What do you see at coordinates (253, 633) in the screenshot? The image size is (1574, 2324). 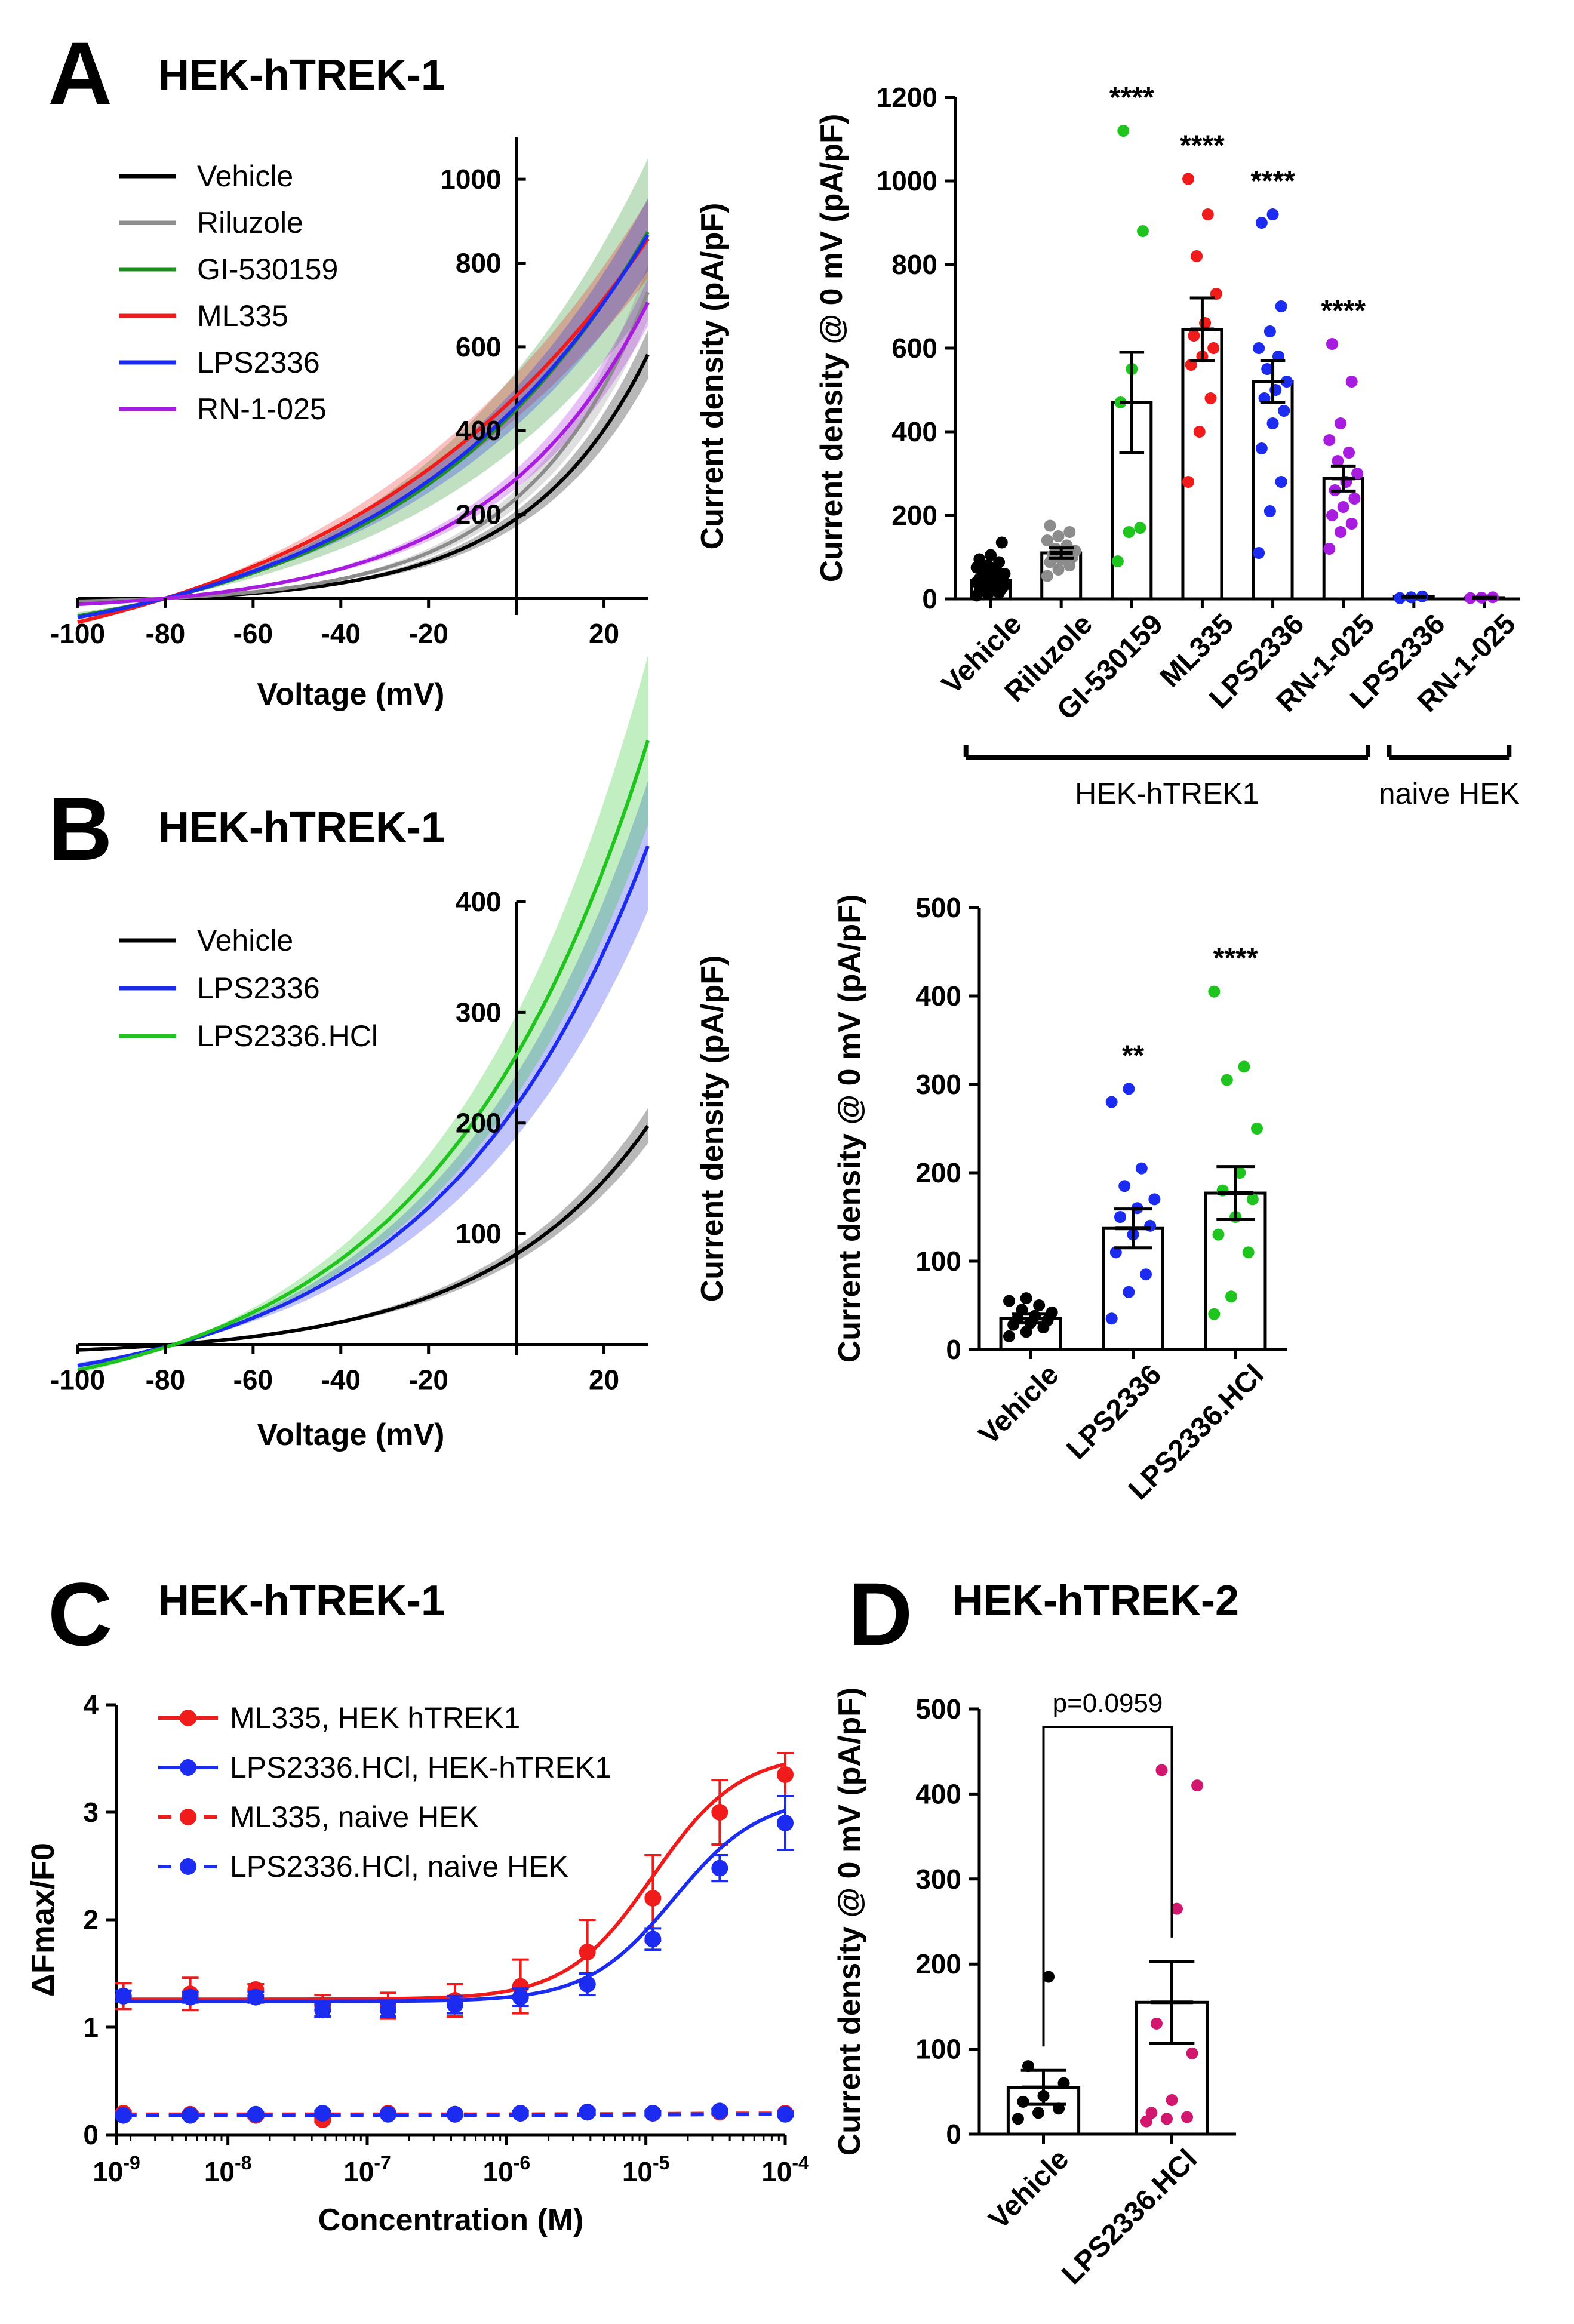 I see `a-iv-x-tick-label: -60` at bounding box center [253, 633].